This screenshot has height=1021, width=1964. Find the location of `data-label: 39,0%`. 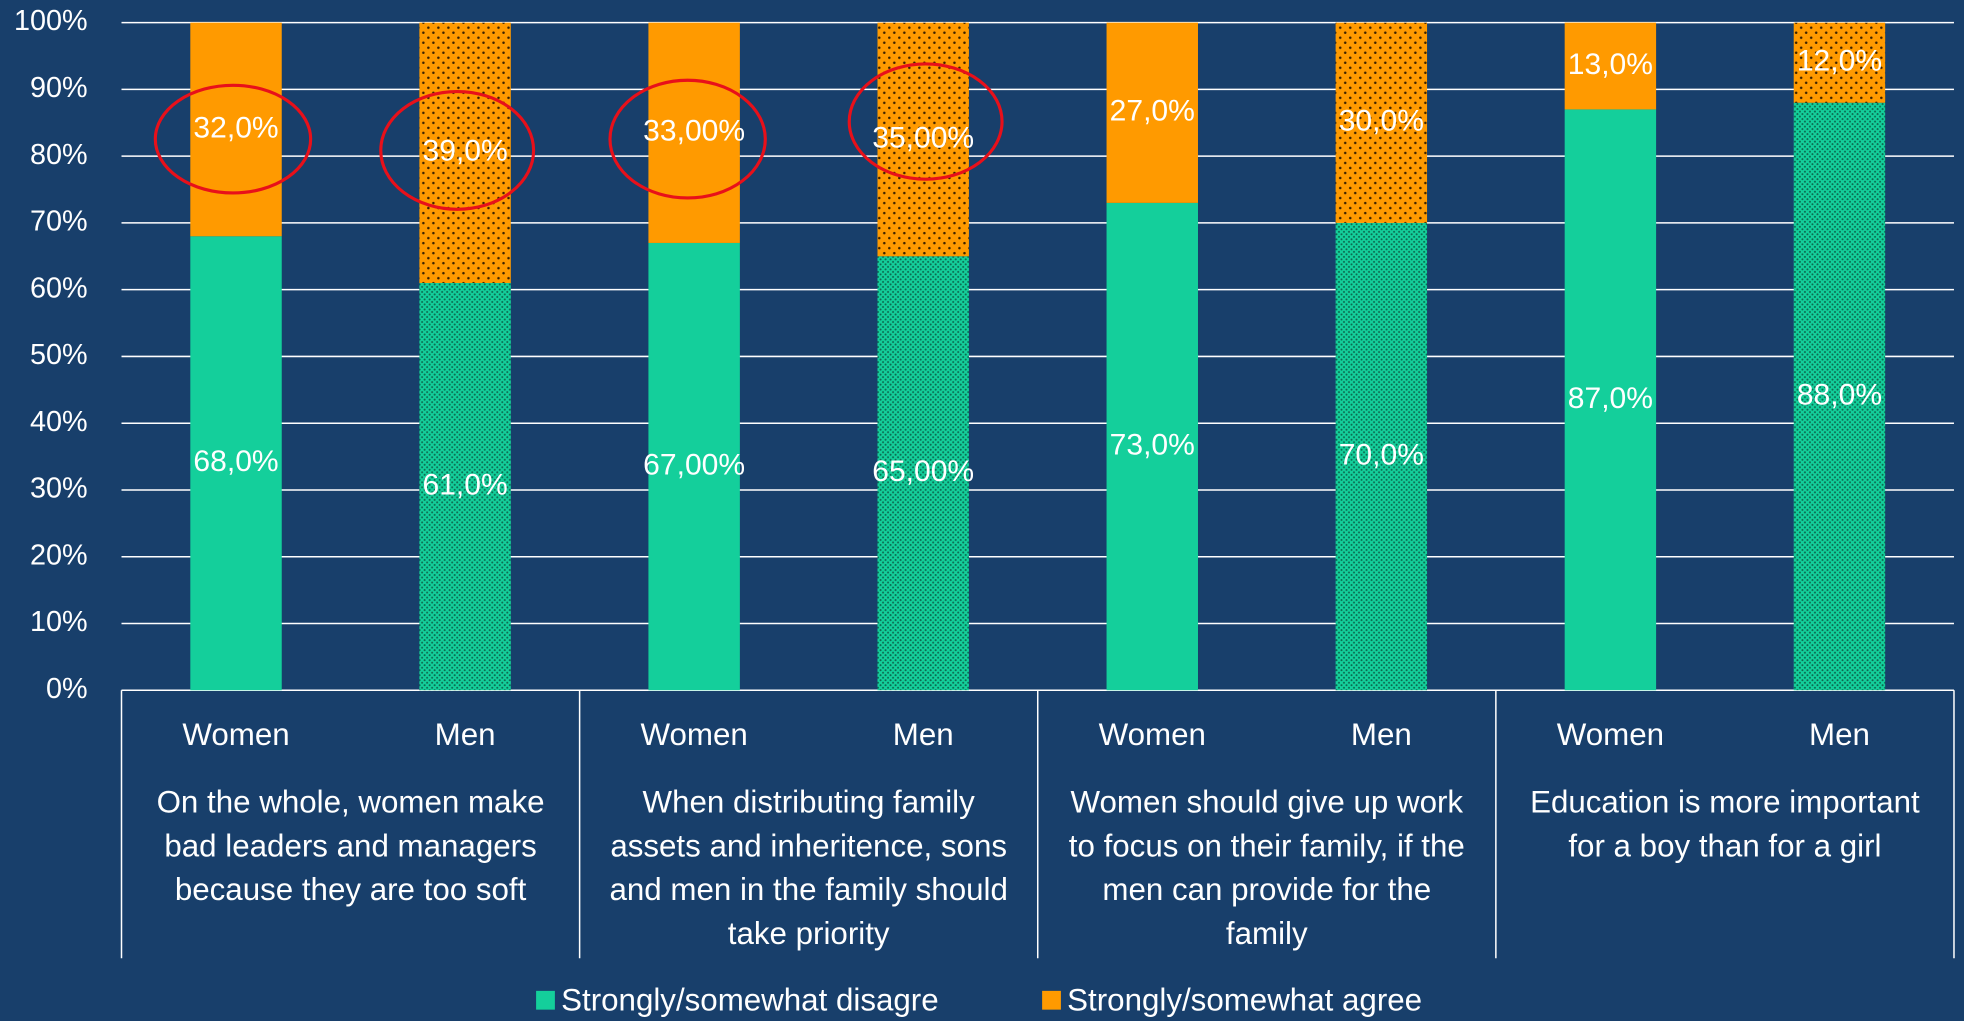

data-label: 39,0% is located at coordinates (464, 151).